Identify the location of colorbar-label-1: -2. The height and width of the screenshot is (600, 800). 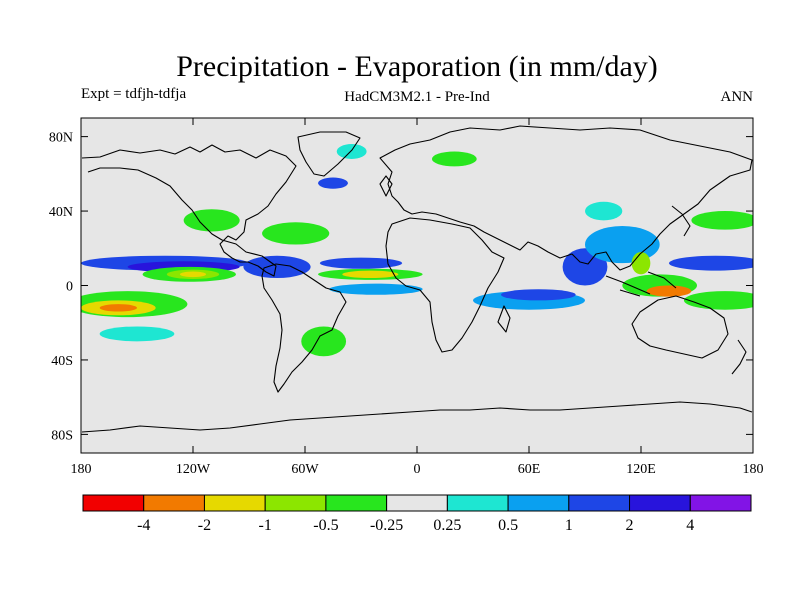
(204, 525).